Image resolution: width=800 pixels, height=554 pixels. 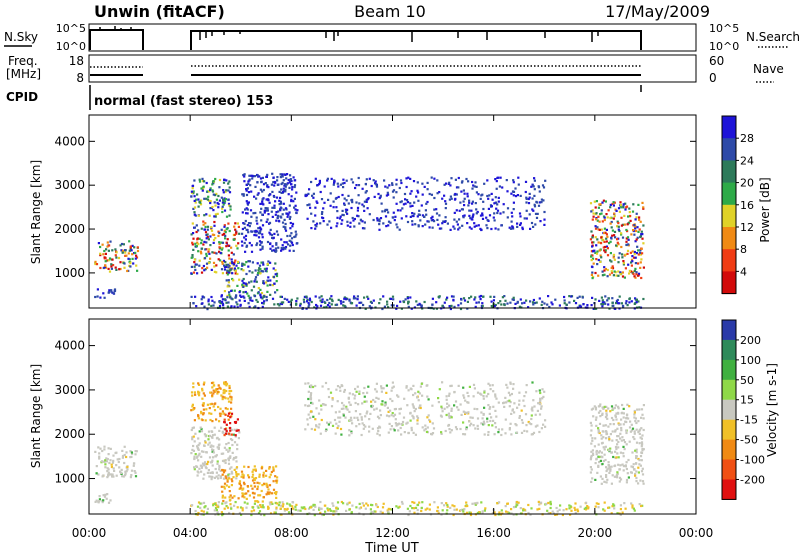 What do you see at coordinates (493, 533) in the screenshot?
I see `time-tick-label: 16:00` at bounding box center [493, 533].